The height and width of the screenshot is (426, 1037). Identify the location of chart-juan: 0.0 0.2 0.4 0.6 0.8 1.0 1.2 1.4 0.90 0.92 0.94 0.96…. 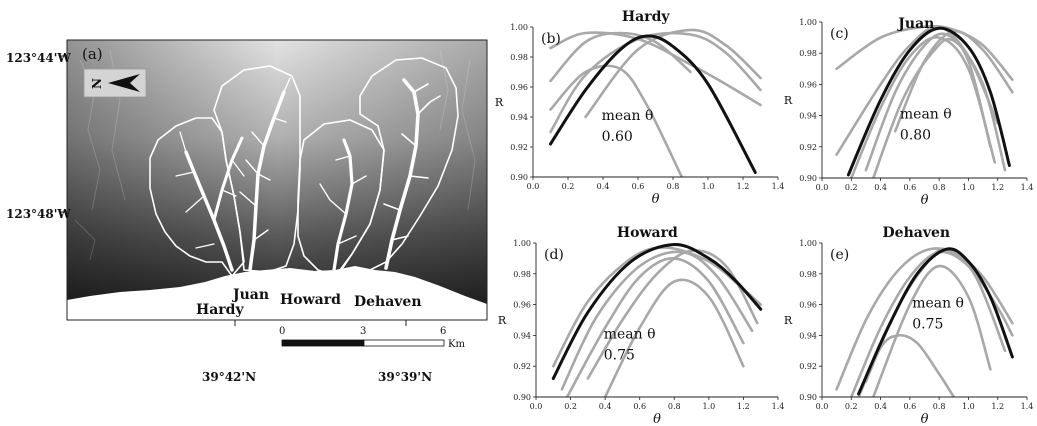
(909, 112).